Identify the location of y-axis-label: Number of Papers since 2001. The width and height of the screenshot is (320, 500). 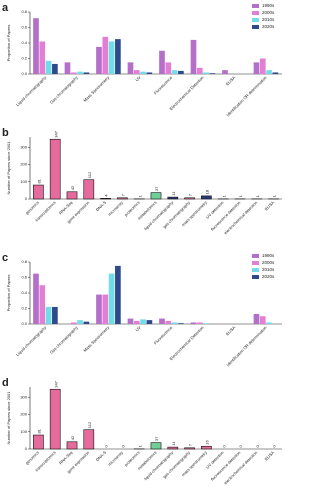
(8, 418).